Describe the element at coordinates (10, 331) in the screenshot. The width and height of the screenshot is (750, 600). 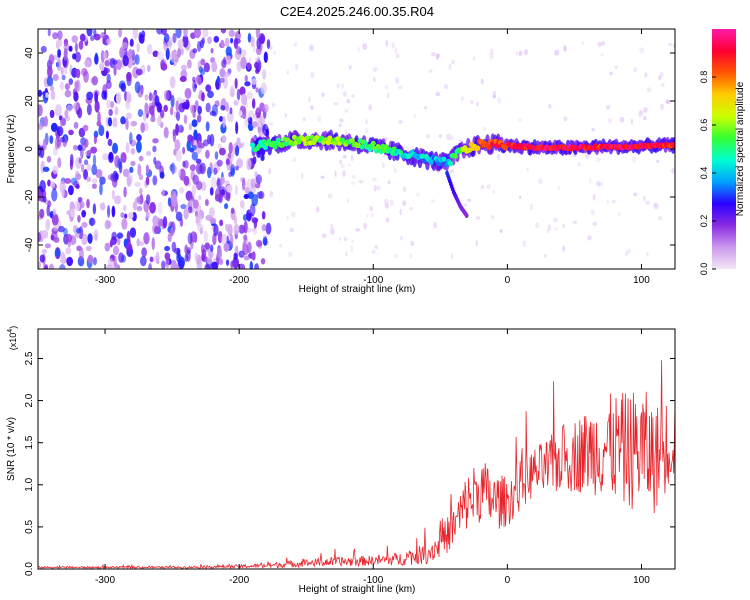
I see `snr-scale-exponent: 4` at that location.